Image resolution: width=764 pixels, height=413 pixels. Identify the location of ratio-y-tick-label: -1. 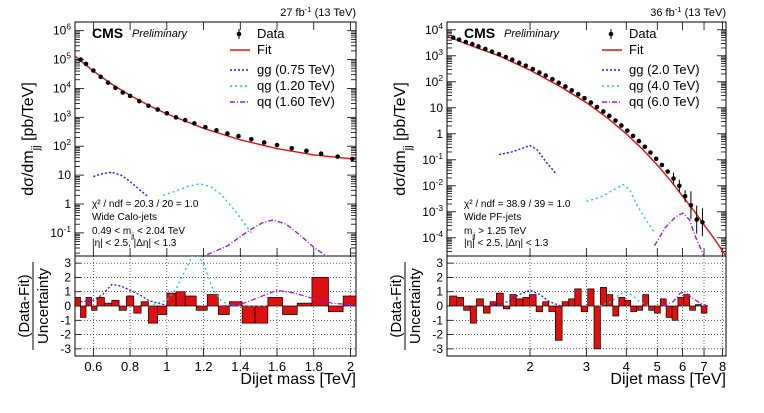
(65, 320).